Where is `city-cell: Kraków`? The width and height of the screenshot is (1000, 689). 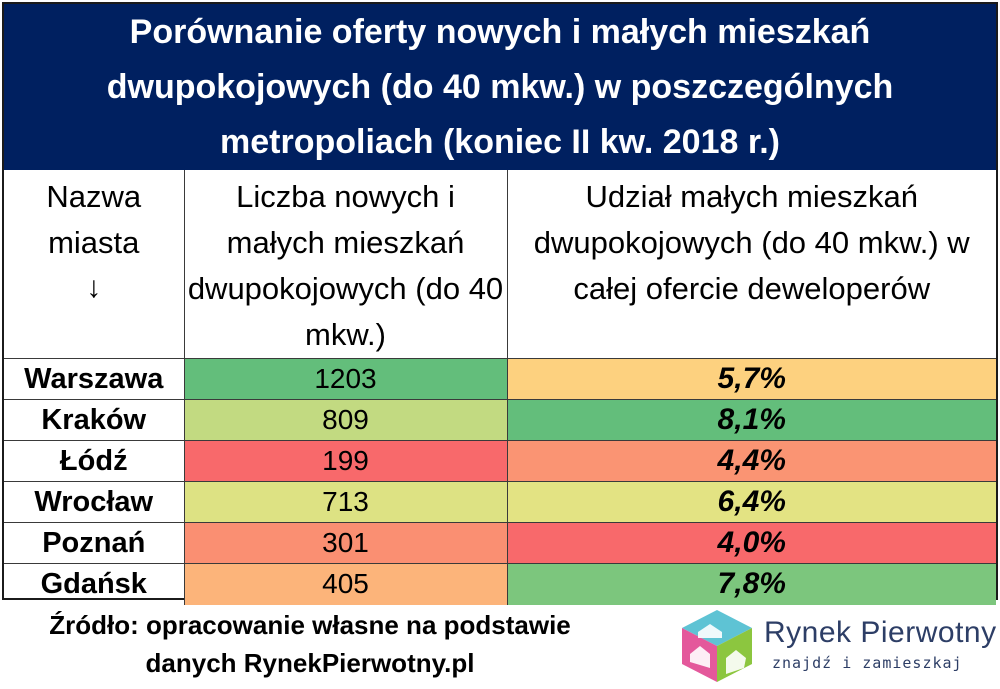
city-cell: Kraków is located at coordinates (94, 420).